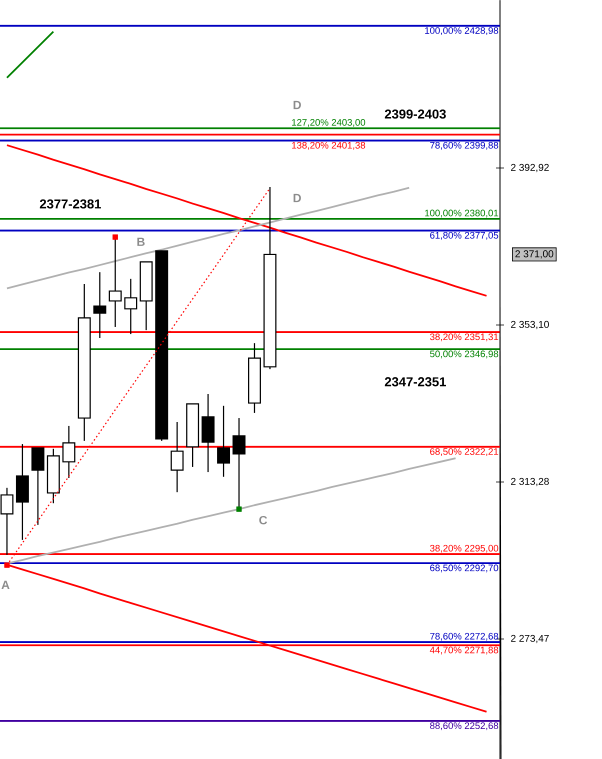 This screenshot has width=602, height=759. I want to click on y-tick-label: 2 392,92, so click(530, 168).